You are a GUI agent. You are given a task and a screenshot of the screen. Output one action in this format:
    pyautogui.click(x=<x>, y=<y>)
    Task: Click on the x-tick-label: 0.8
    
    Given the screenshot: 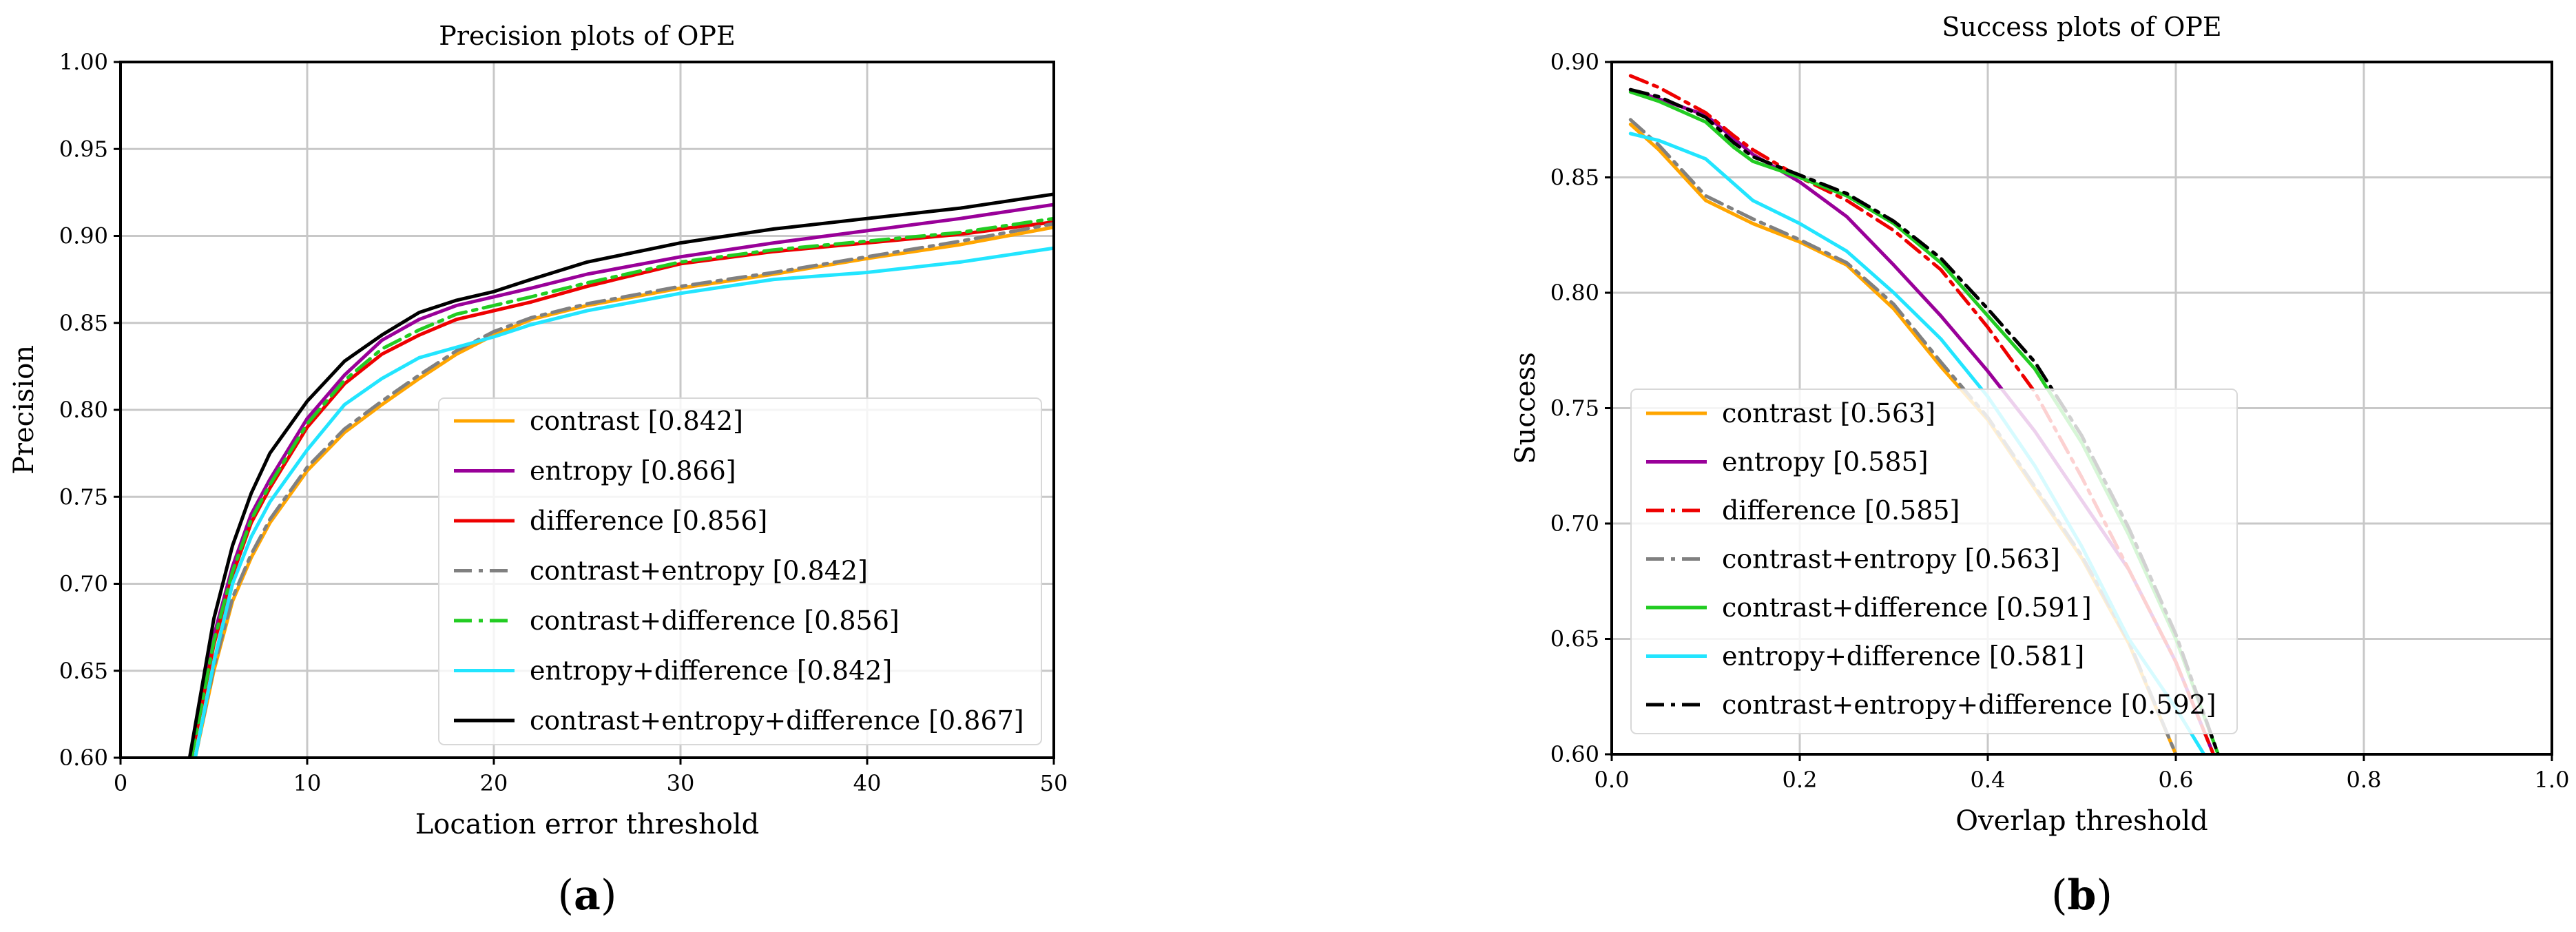 What is the action you would take?
    pyautogui.click(x=2364, y=780)
    